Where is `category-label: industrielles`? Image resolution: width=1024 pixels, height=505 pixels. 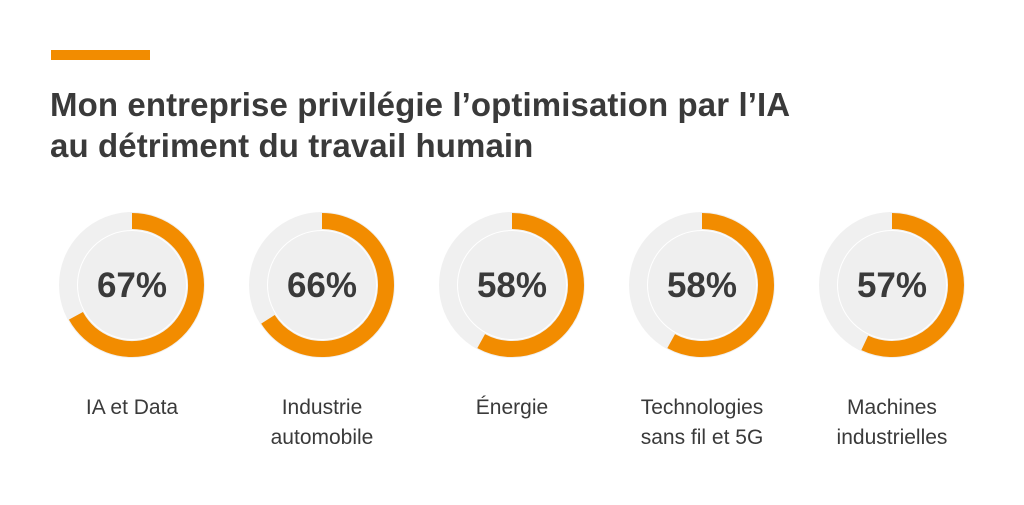
category-label: industrielles is located at coordinates (892, 437).